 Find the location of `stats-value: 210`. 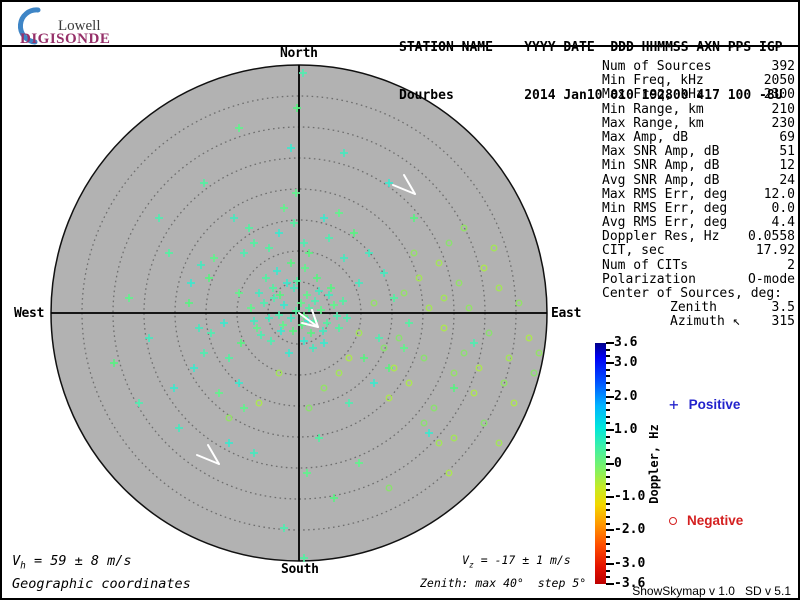

stats-value: 210 is located at coordinates (783, 109).